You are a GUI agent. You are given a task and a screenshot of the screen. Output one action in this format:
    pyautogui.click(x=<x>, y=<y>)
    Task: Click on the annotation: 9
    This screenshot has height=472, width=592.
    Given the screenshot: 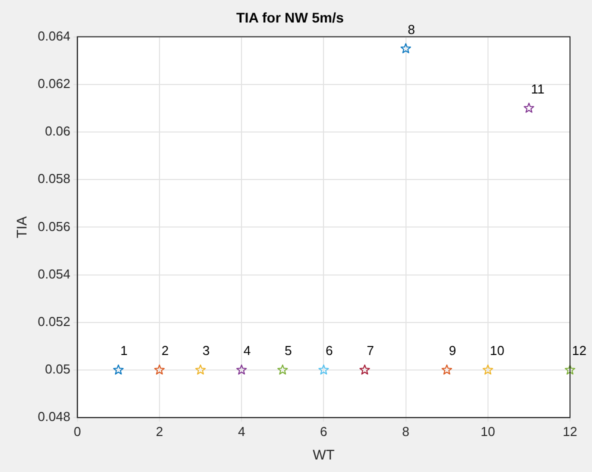 What is the action you would take?
    pyautogui.click(x=452, y=350)
    